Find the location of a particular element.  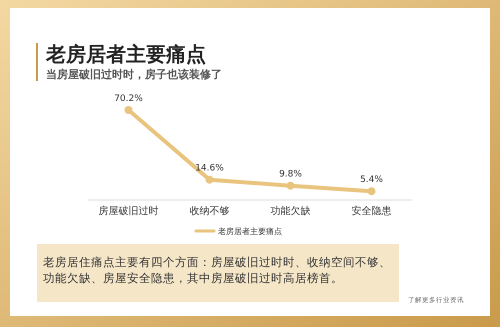

data-label: 5.4% is located at coordinates (372, 180).